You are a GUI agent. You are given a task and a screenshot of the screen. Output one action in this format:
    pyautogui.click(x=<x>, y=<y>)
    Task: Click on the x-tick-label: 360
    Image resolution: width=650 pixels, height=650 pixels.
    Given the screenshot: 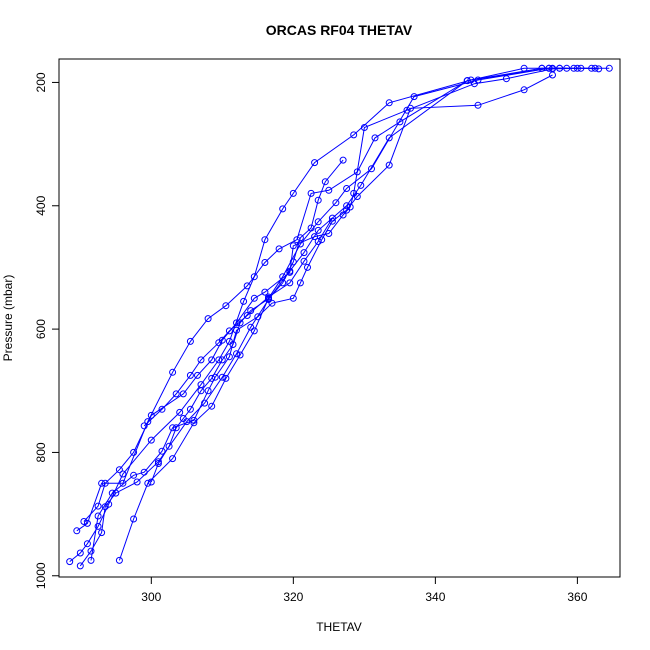 What is the action you would take?
    pyautogui.click(x=577, y=597)
    